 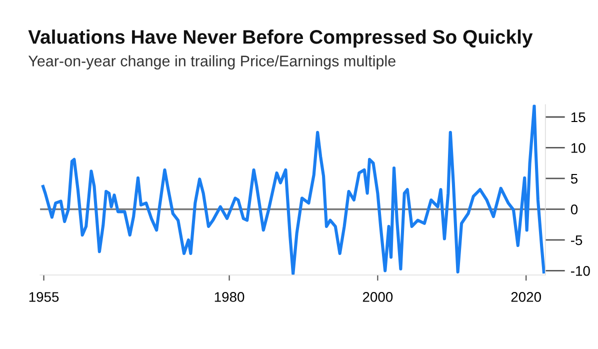 I want to click on y-tick-label: 5, so click(x=574, y=179).